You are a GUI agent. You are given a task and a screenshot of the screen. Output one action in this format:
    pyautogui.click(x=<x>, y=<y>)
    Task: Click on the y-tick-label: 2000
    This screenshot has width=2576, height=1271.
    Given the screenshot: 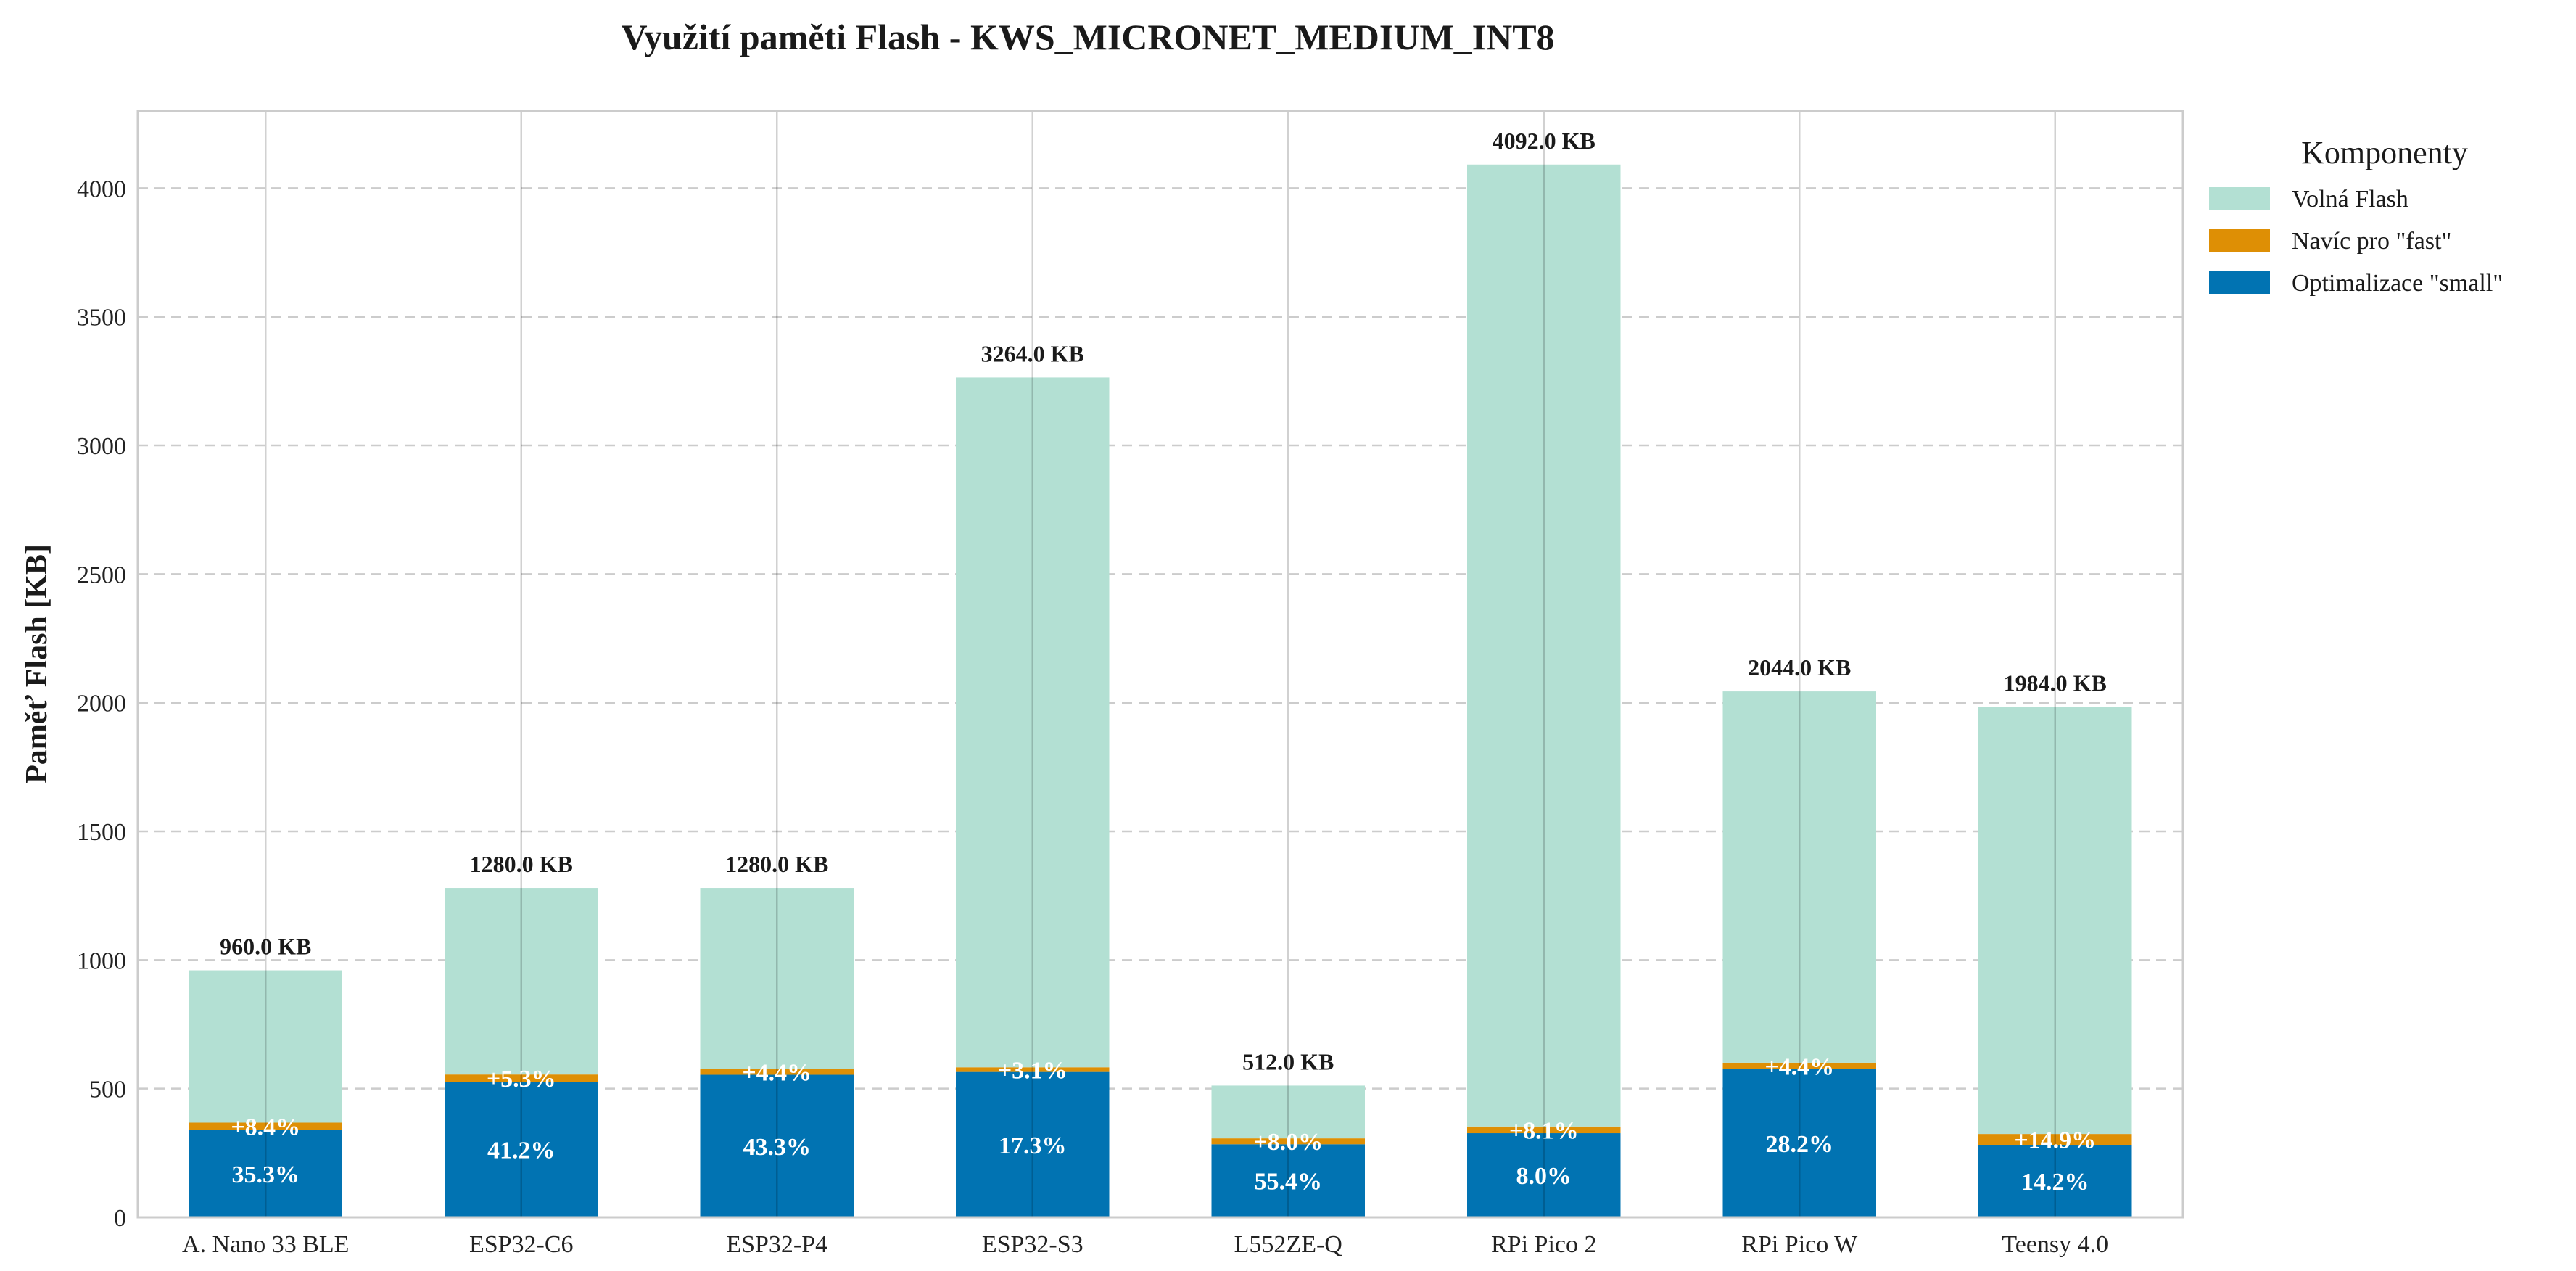 What is the action you would take?
    pyautogui.click(x=101, y=704)
    